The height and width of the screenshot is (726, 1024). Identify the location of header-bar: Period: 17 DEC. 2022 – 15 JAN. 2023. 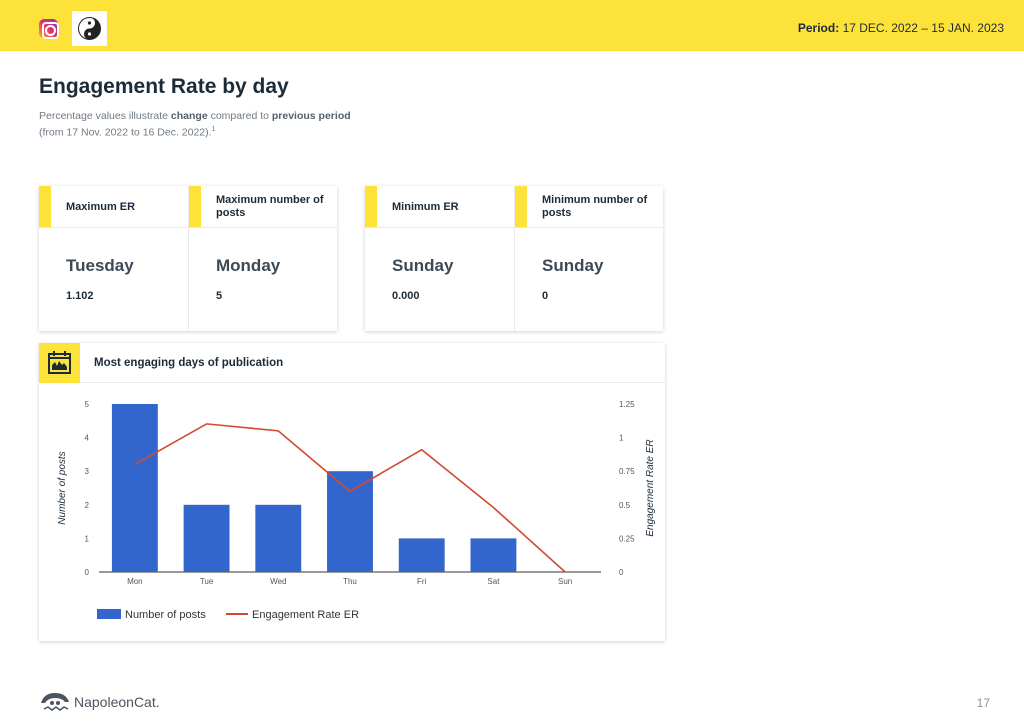
(512, 25).